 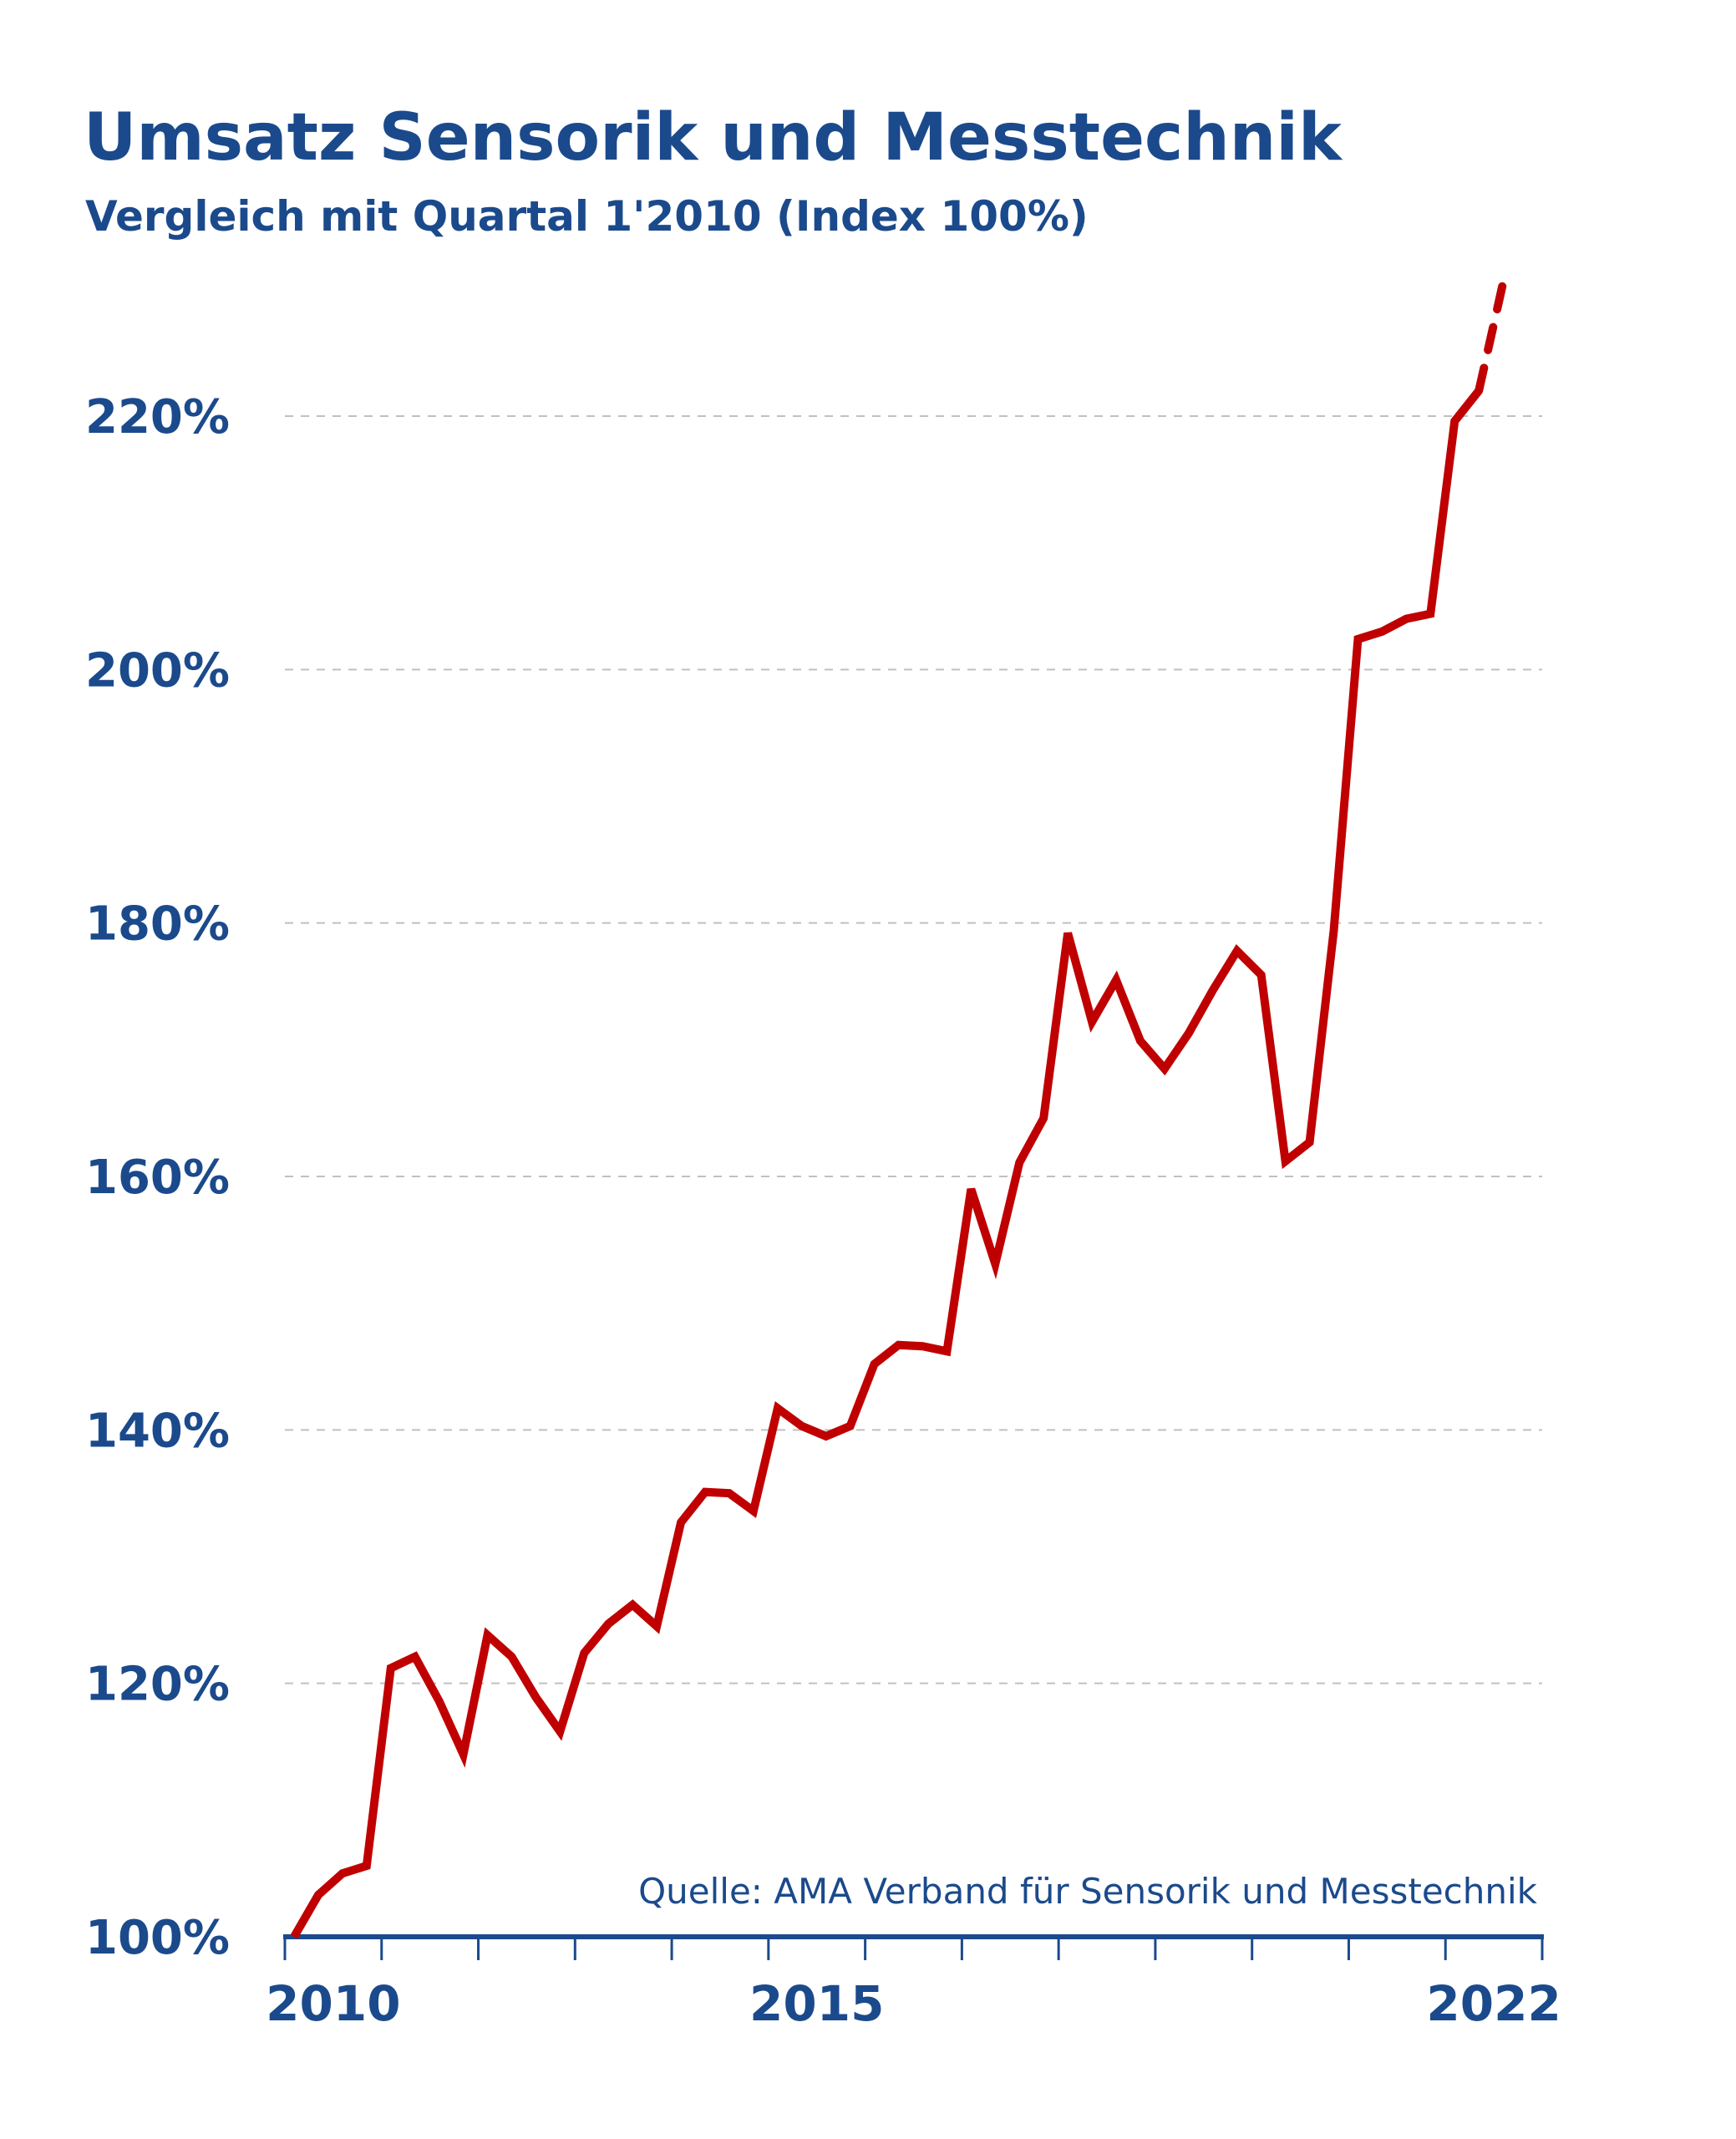 I want to click on x-tick-label: 2022, so click(x=1493, y=2003).